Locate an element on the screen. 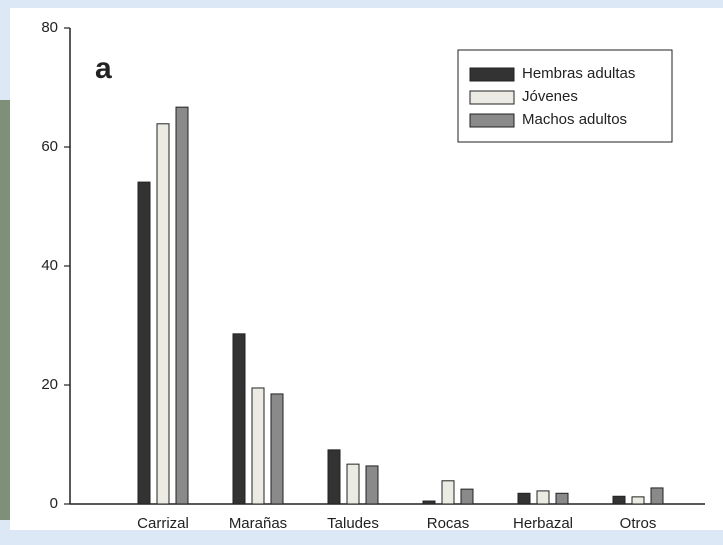 The height and width of the screenshot is (545, 723). legend-label: Jóvenes is located at coordinates (550, 96).